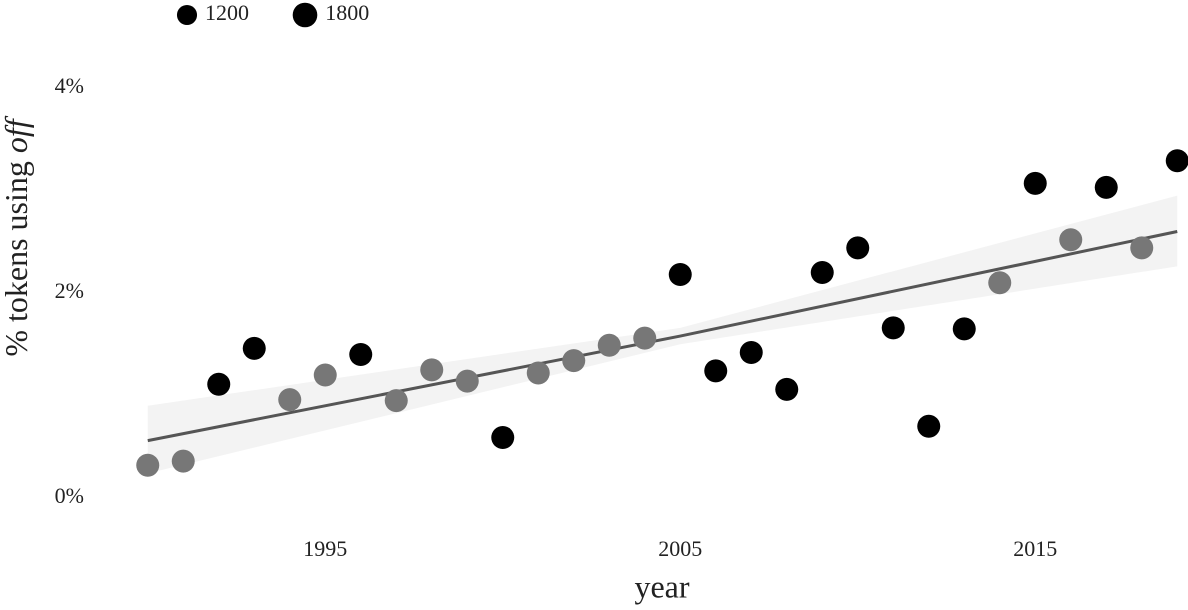 This screenshot has width=1188, height=610. Describe the element at coordinates (69, 290) in the screenshot. I see `y-tick-label: 2%` at that location.